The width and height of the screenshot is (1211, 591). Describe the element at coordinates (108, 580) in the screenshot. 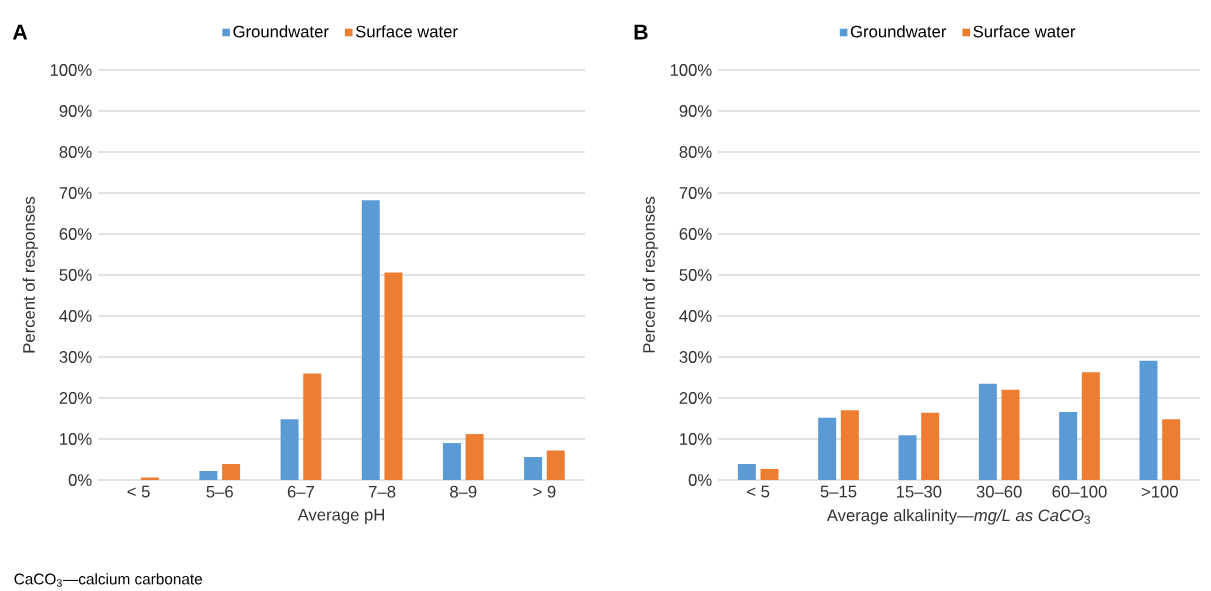

I see `text: CaCO$_{3}$—calcium carbonate` at that location.